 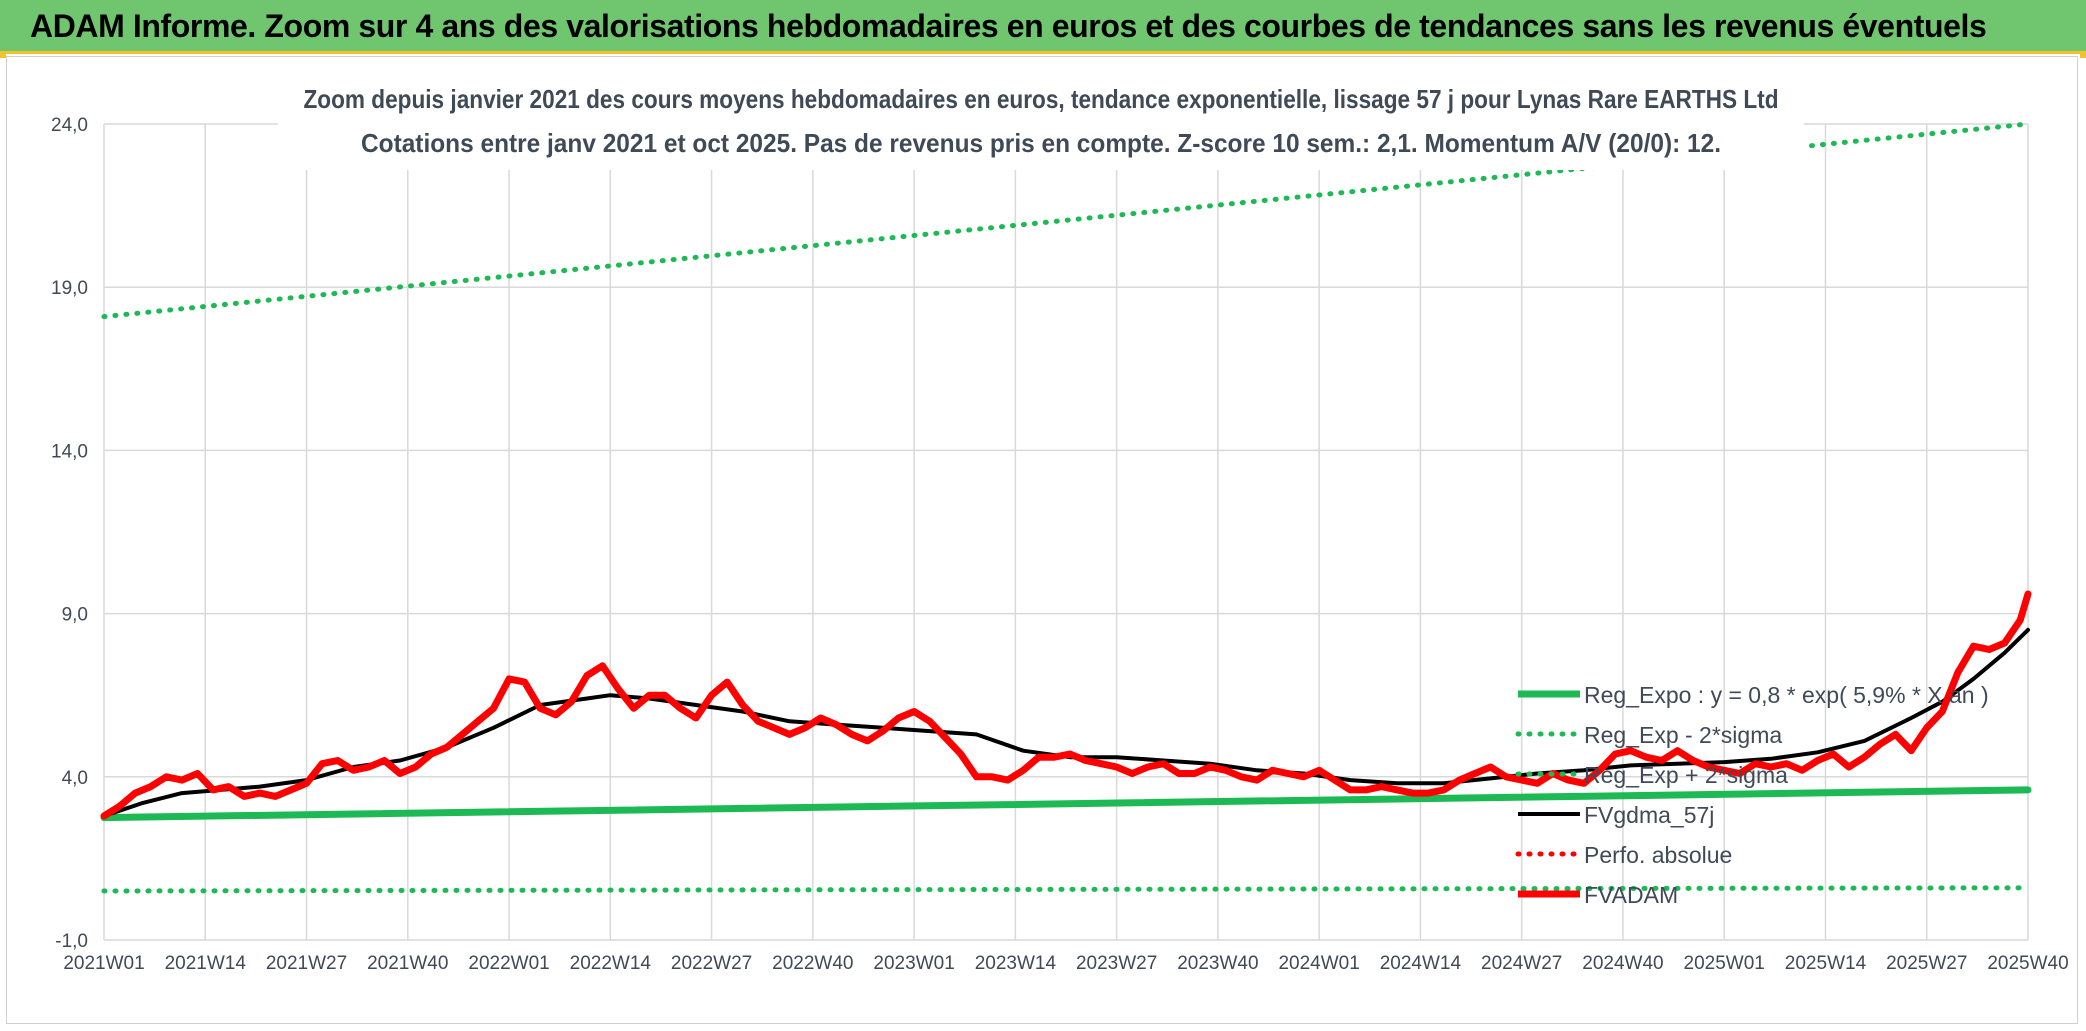 I want to click on x-tick-label: 2022W40, so click(x=812, y=963).